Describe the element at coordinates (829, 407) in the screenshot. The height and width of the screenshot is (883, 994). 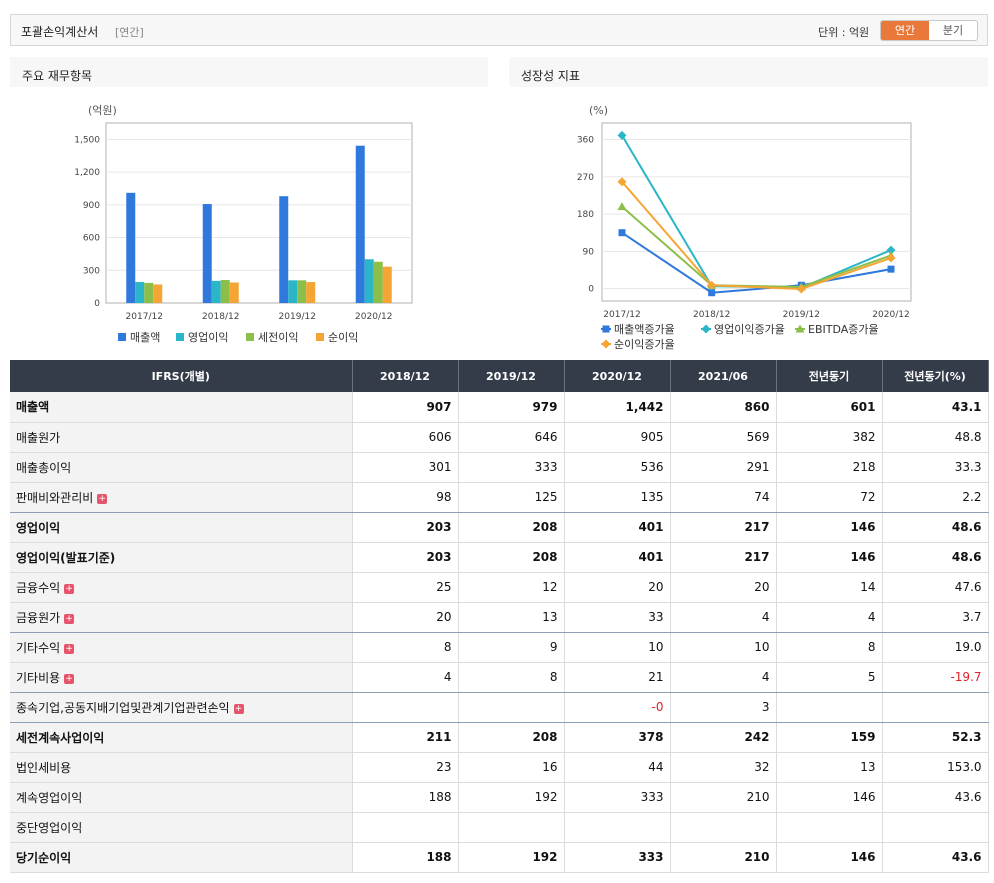
I see `value-cell: 601` at that location.